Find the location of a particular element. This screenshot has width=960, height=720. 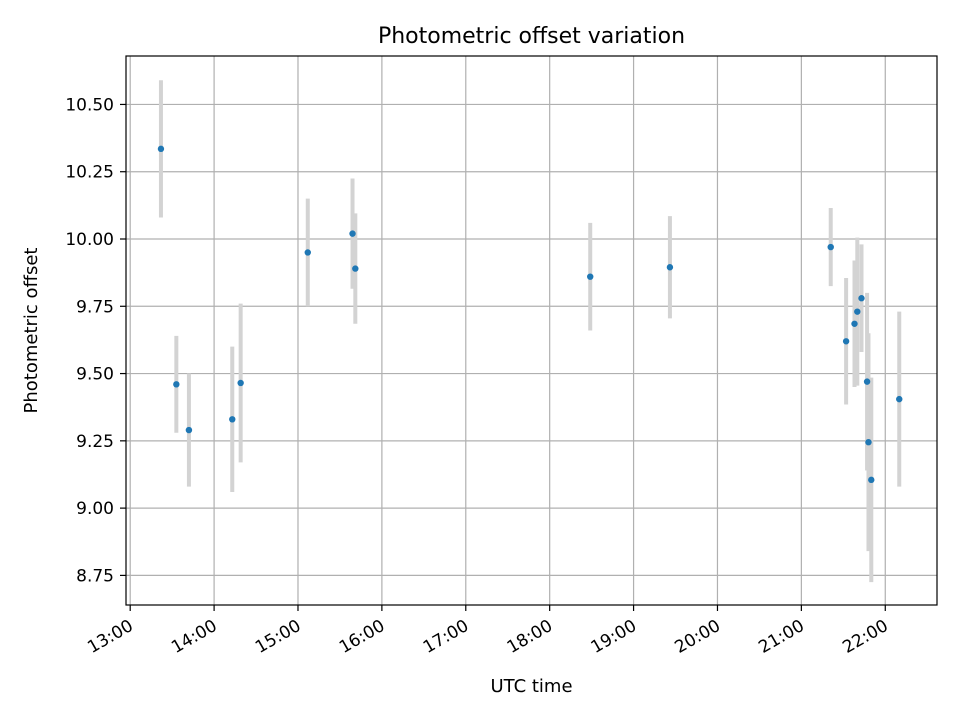

y-axis-label: Photometric offset is located at coordinates (31, 331).